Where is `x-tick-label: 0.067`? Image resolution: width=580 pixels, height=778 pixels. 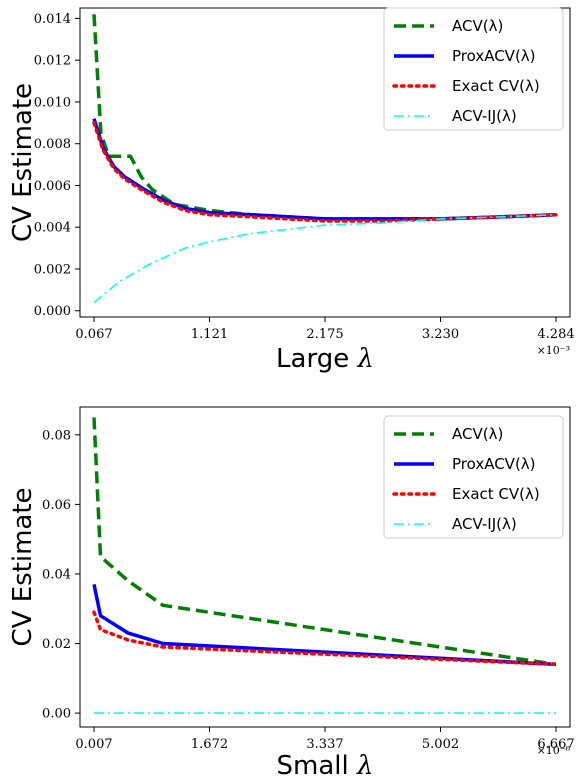 x-tick-label: 0.067 is located at coordinates (93, 334).